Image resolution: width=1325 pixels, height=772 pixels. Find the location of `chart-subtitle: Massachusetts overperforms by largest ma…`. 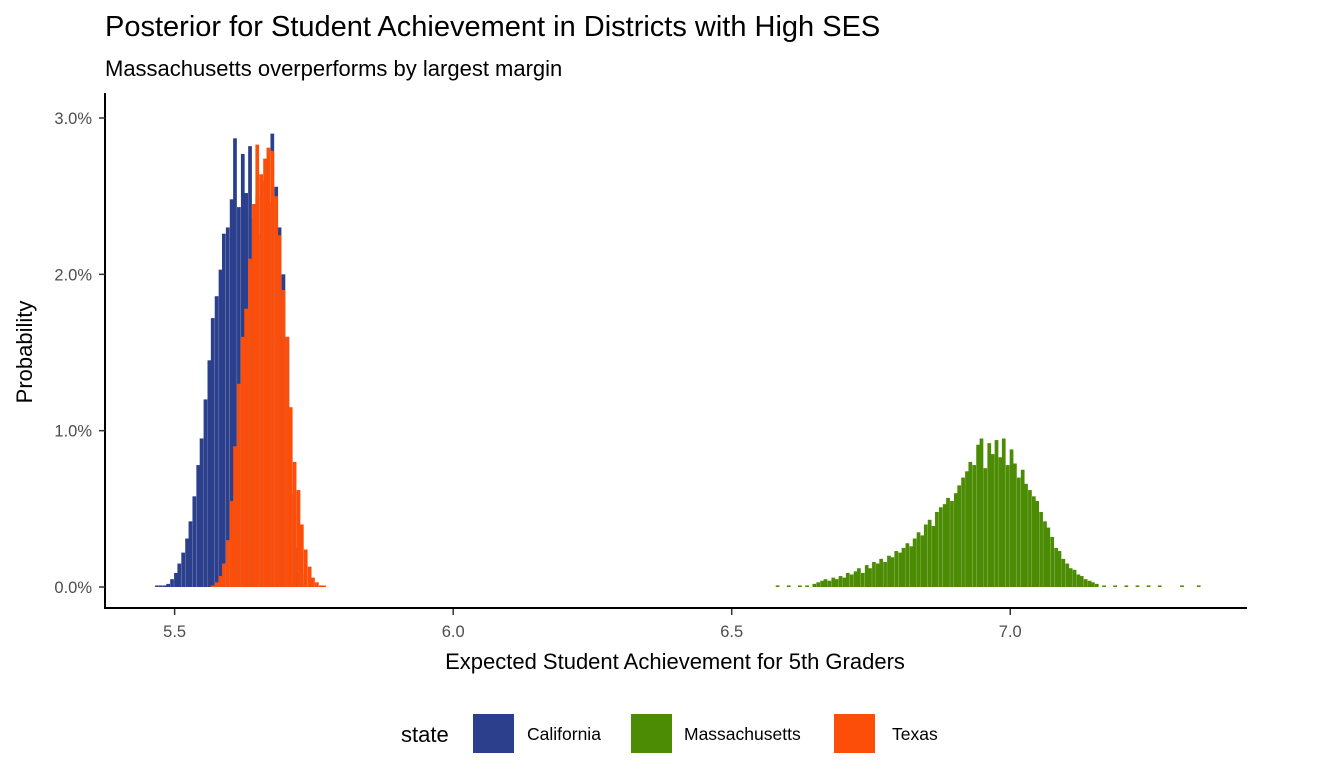

chart-subtitle: Massachusetts overperforms by largest ma… is located at coordinates (333, 68).